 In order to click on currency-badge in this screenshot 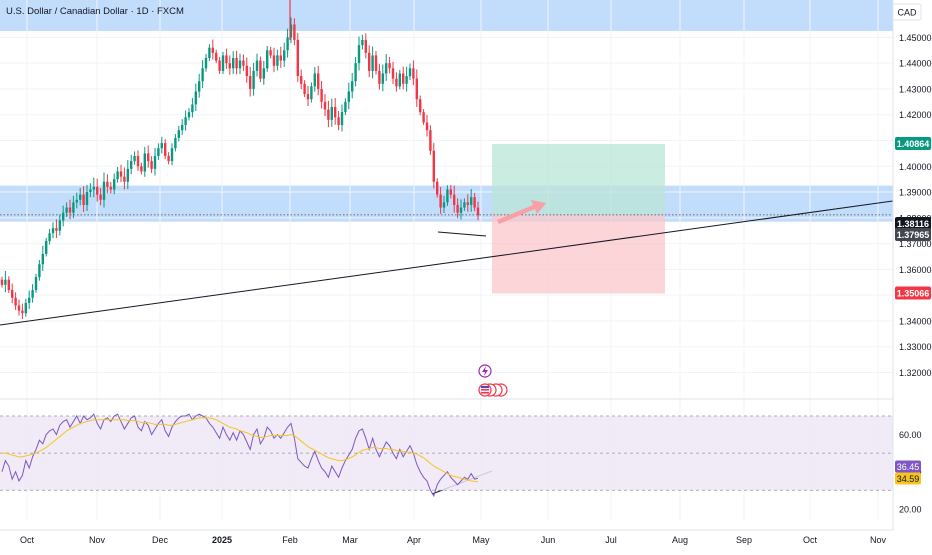, I will do `click(907, 12)`.